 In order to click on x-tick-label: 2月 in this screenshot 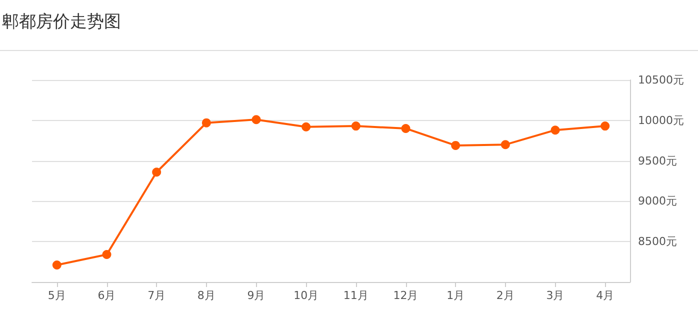, I will do `click(505, 295)`.